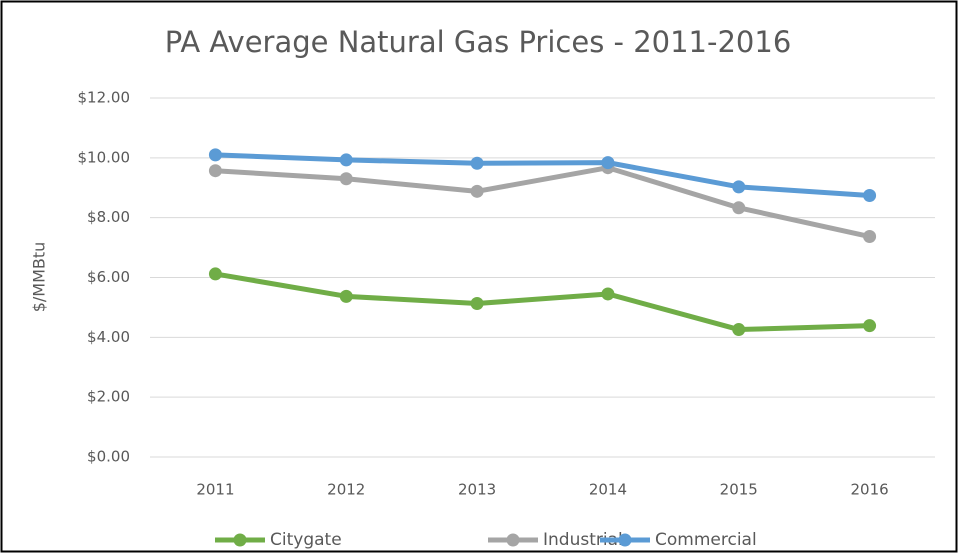 The width and height of the screenshot is (958, 553). Describe the element at coordinates (477, 490) in the screenshot. I see `x-tick-label: 2013` at that location.